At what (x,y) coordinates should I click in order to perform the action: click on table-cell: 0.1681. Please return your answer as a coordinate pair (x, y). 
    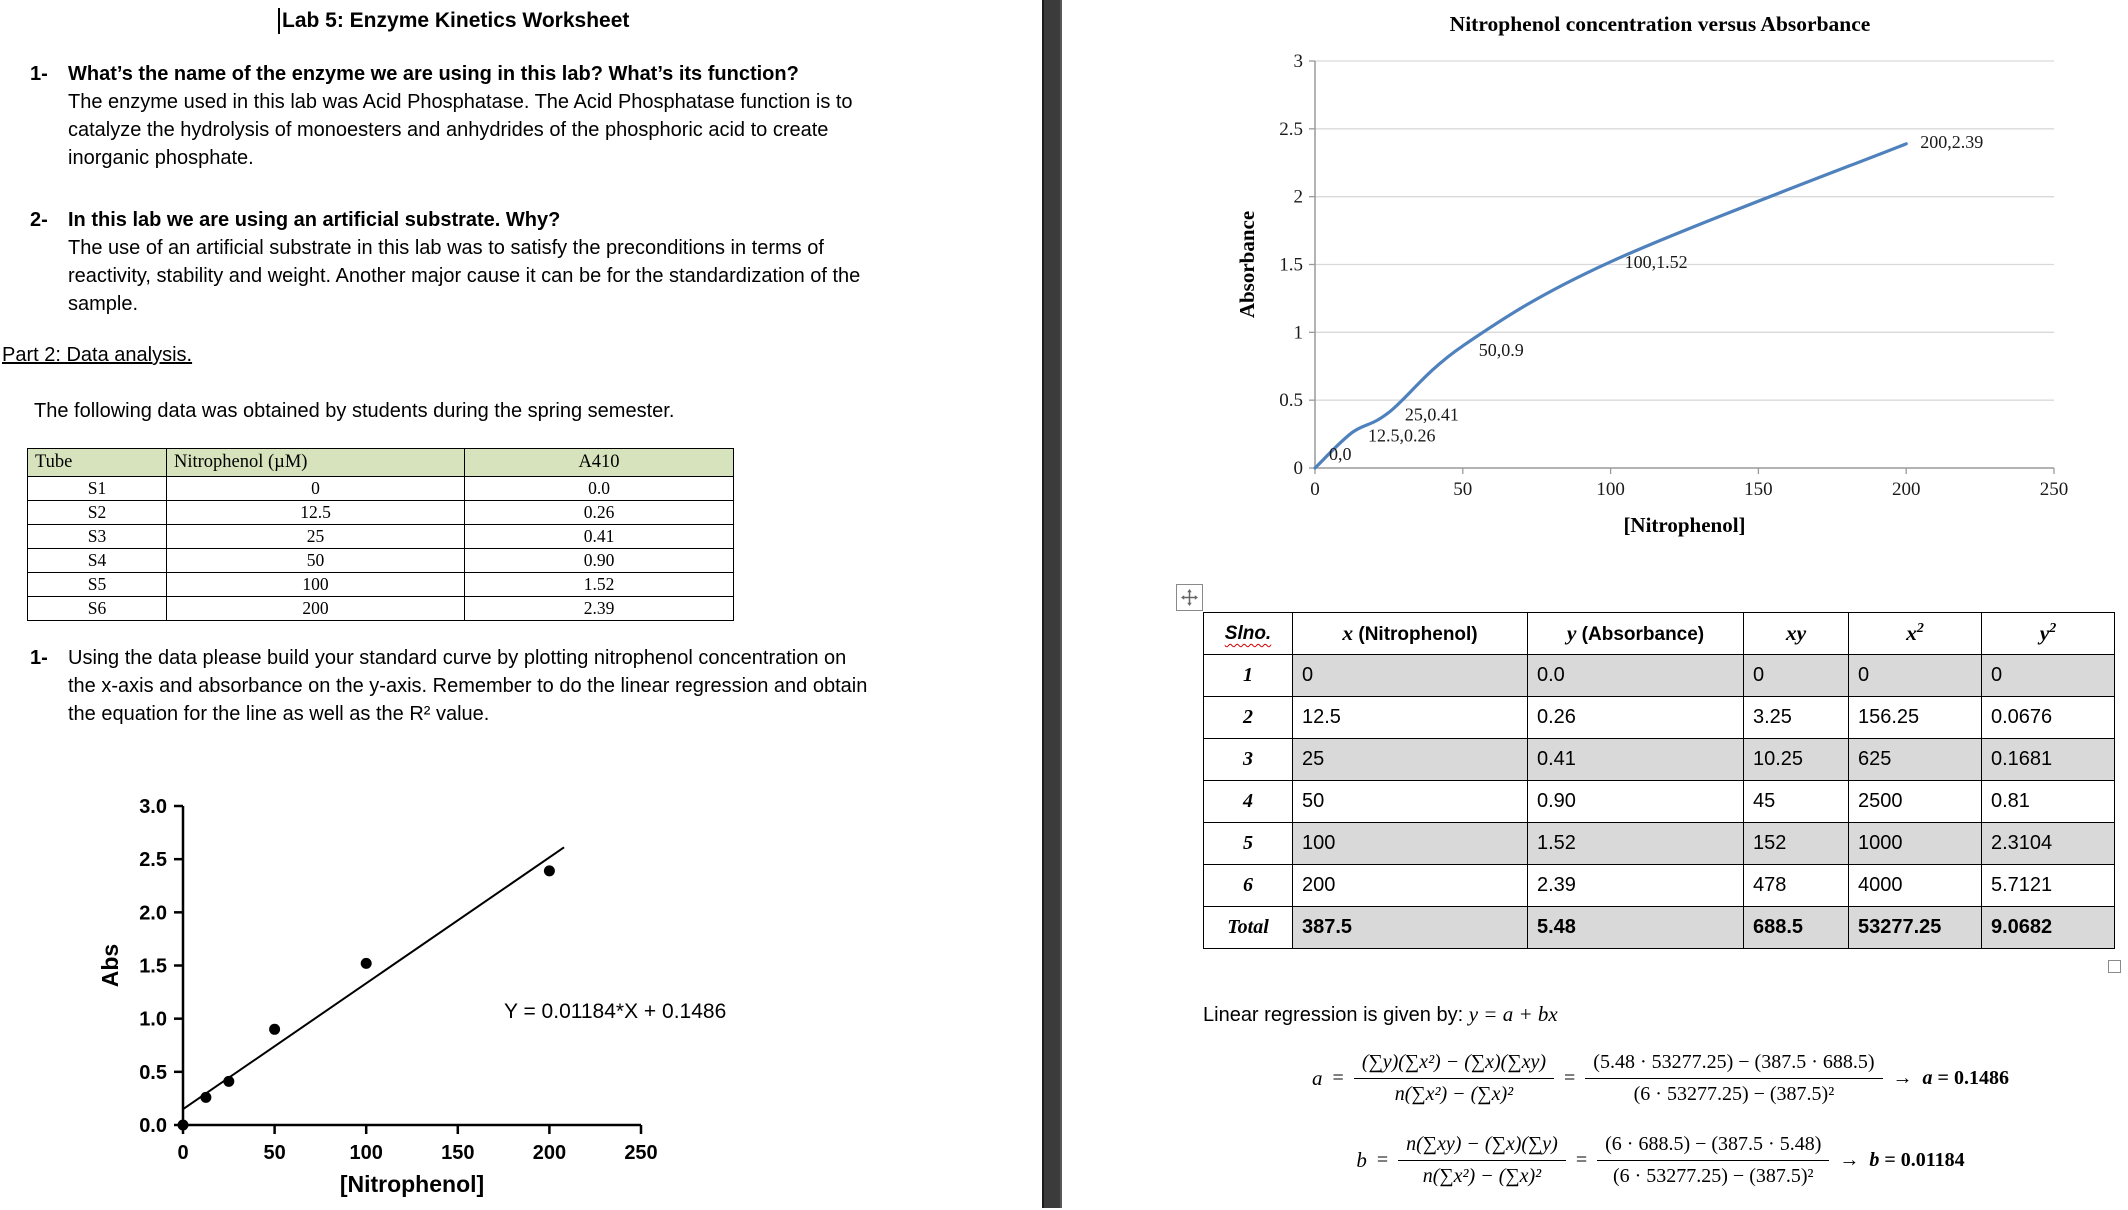
    Looking at the image, I should click on (2048, 759).